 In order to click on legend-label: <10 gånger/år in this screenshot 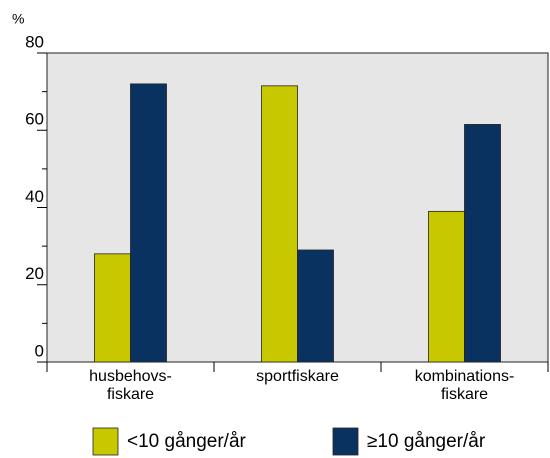, I will do `click(187, 441)`.